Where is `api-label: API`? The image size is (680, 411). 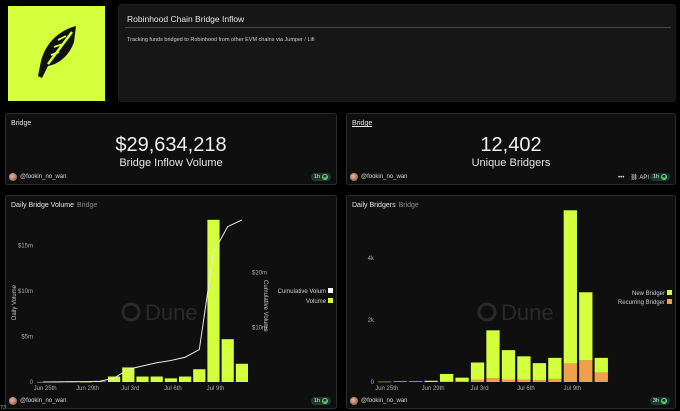
api-label: API is located at coordinates (644, 178).